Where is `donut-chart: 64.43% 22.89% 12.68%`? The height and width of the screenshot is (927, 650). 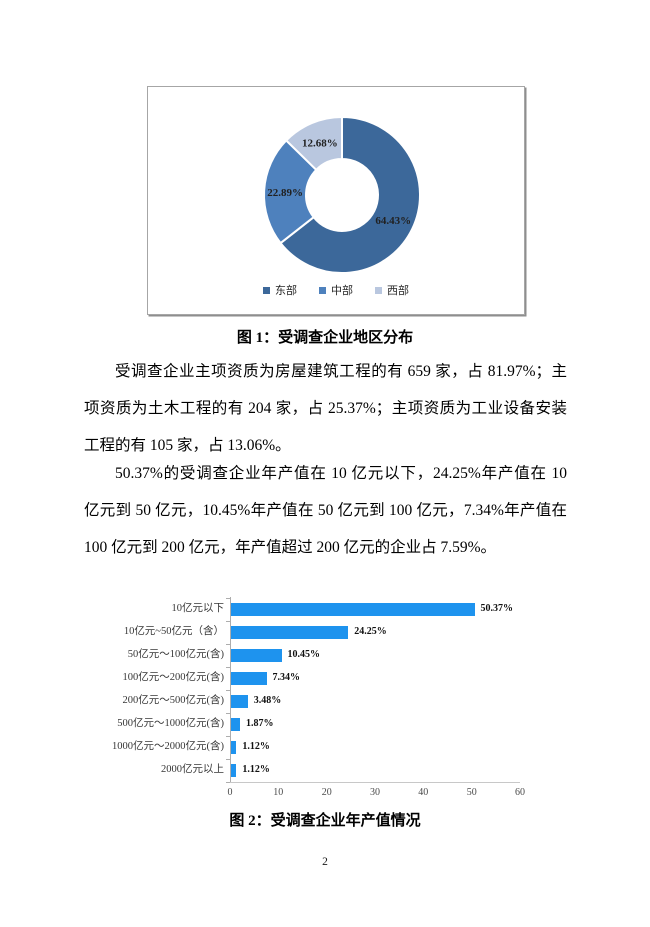 donut-chart: 64.43% 22.89% 12.68% is located at coordinates (342, 194).